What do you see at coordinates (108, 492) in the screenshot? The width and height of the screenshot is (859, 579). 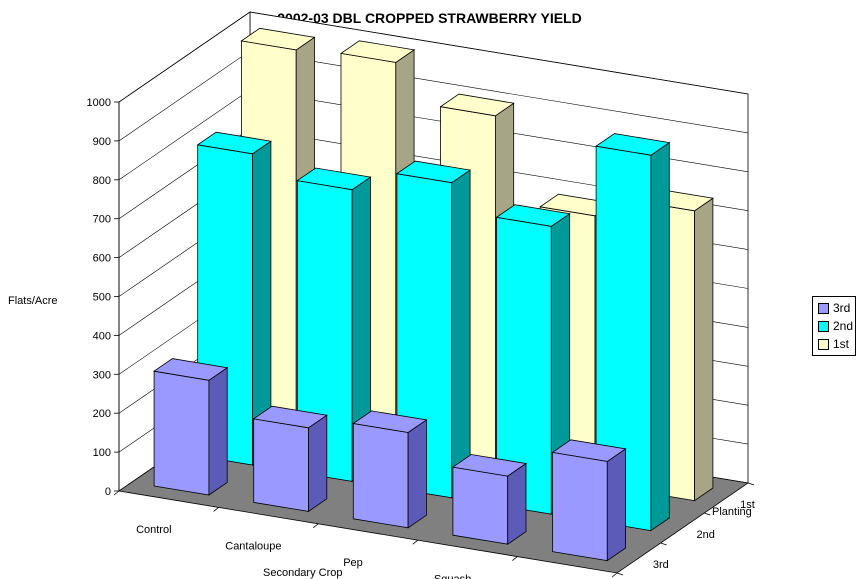 I see `y-tick-label: 0` at bounding box center [108, 492].